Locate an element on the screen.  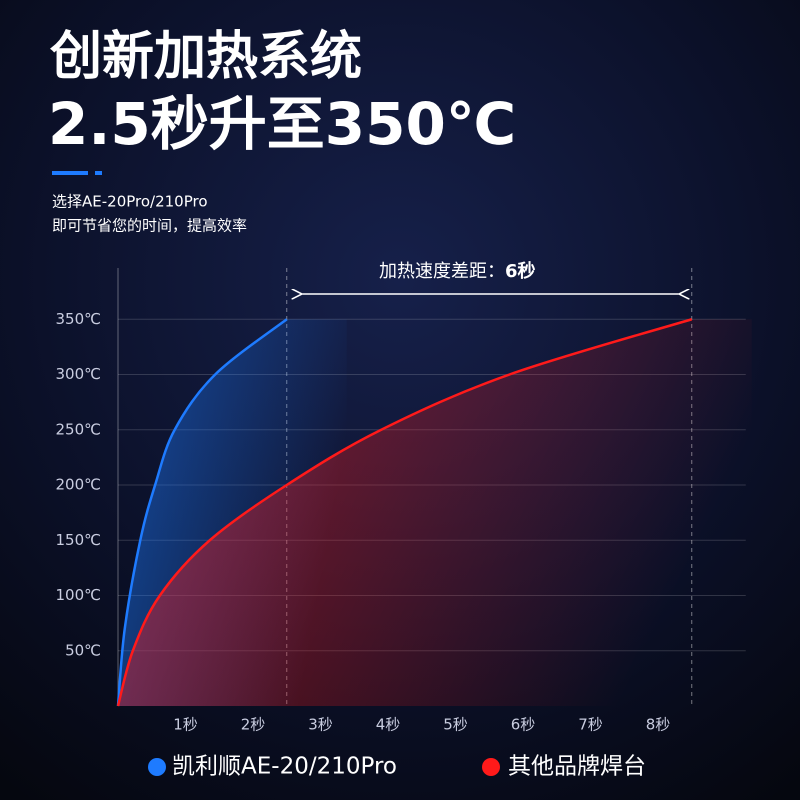
title-line: 2.5秒升至350℃ is located at coordinates (282, 124).